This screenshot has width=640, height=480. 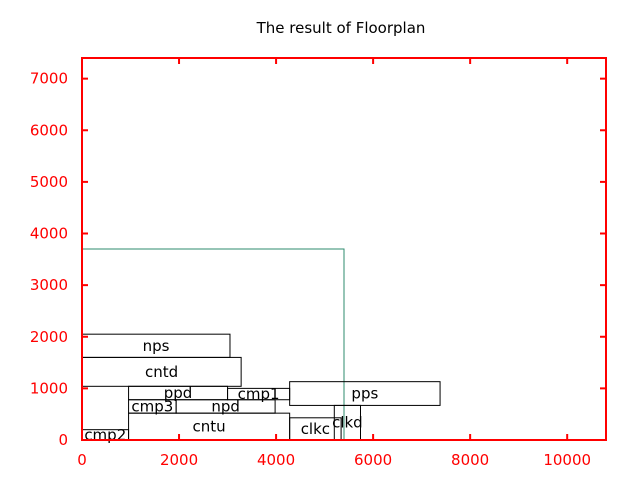 What do you see at coordinates (49, 130) in the screenshot?
I see `y-tick-label: 6000` at bounding box center [49, 130].